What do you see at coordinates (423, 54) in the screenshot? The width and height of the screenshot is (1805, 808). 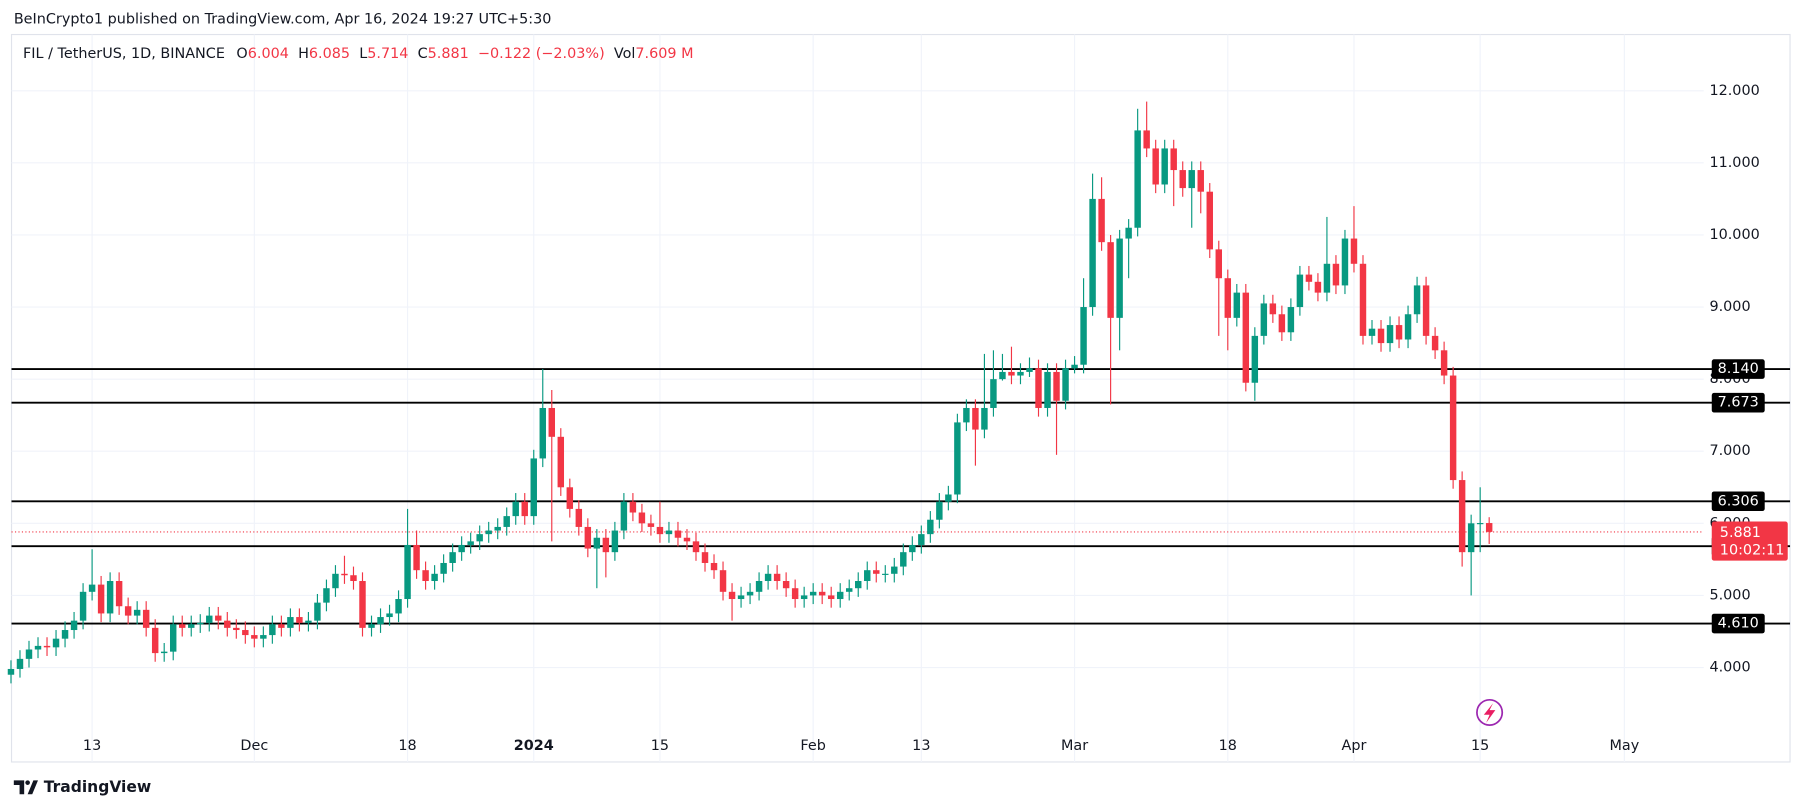 I see `legend-label: C` at bounding box center [423, 54].